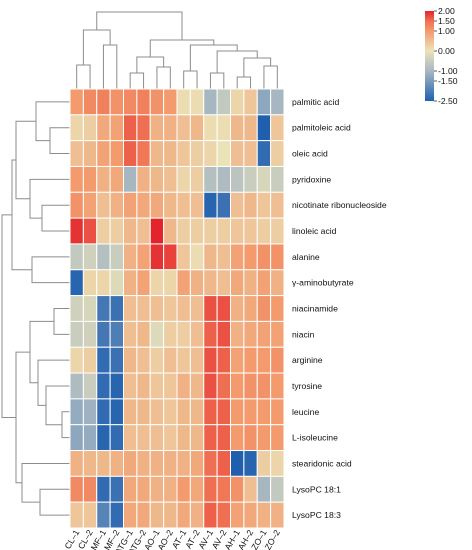  Describe the element at coordinates (446, 11) in the screenshot. I see `legend-tick-label: 2.00` at that location.